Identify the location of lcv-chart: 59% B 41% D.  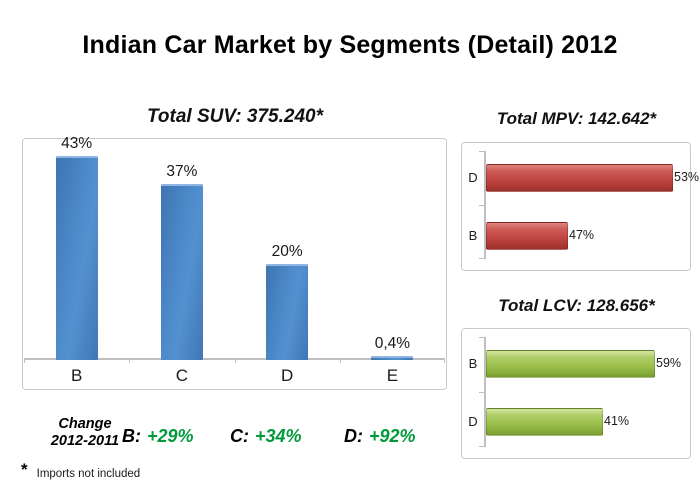
(576, 393).